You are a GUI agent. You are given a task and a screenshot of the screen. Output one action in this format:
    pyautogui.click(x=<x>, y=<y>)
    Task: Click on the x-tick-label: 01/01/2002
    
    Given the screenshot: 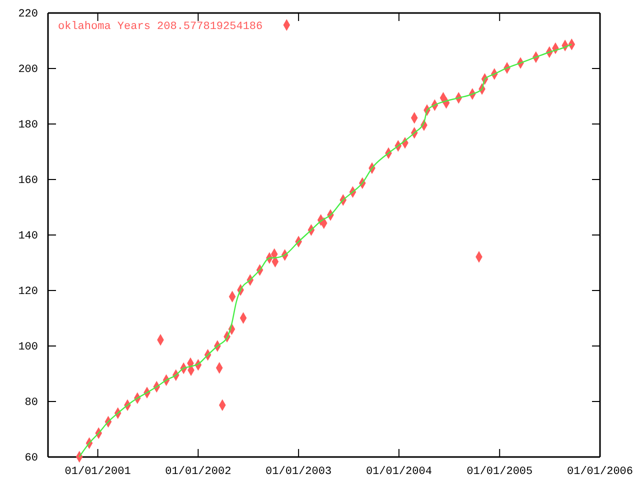 What is the action you would take?
    pyautogui.click(x=198, y=472)
    